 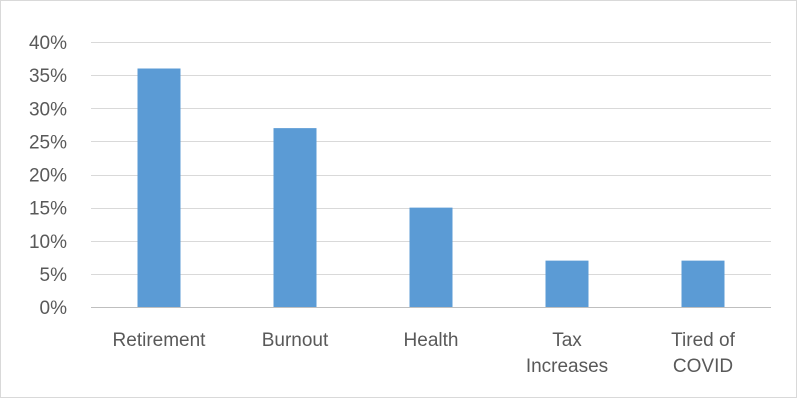 What do you see at coordinates (431, 340) in the screenshot?
I see `x-tick-label: Health` at bounding box center [431, 340].